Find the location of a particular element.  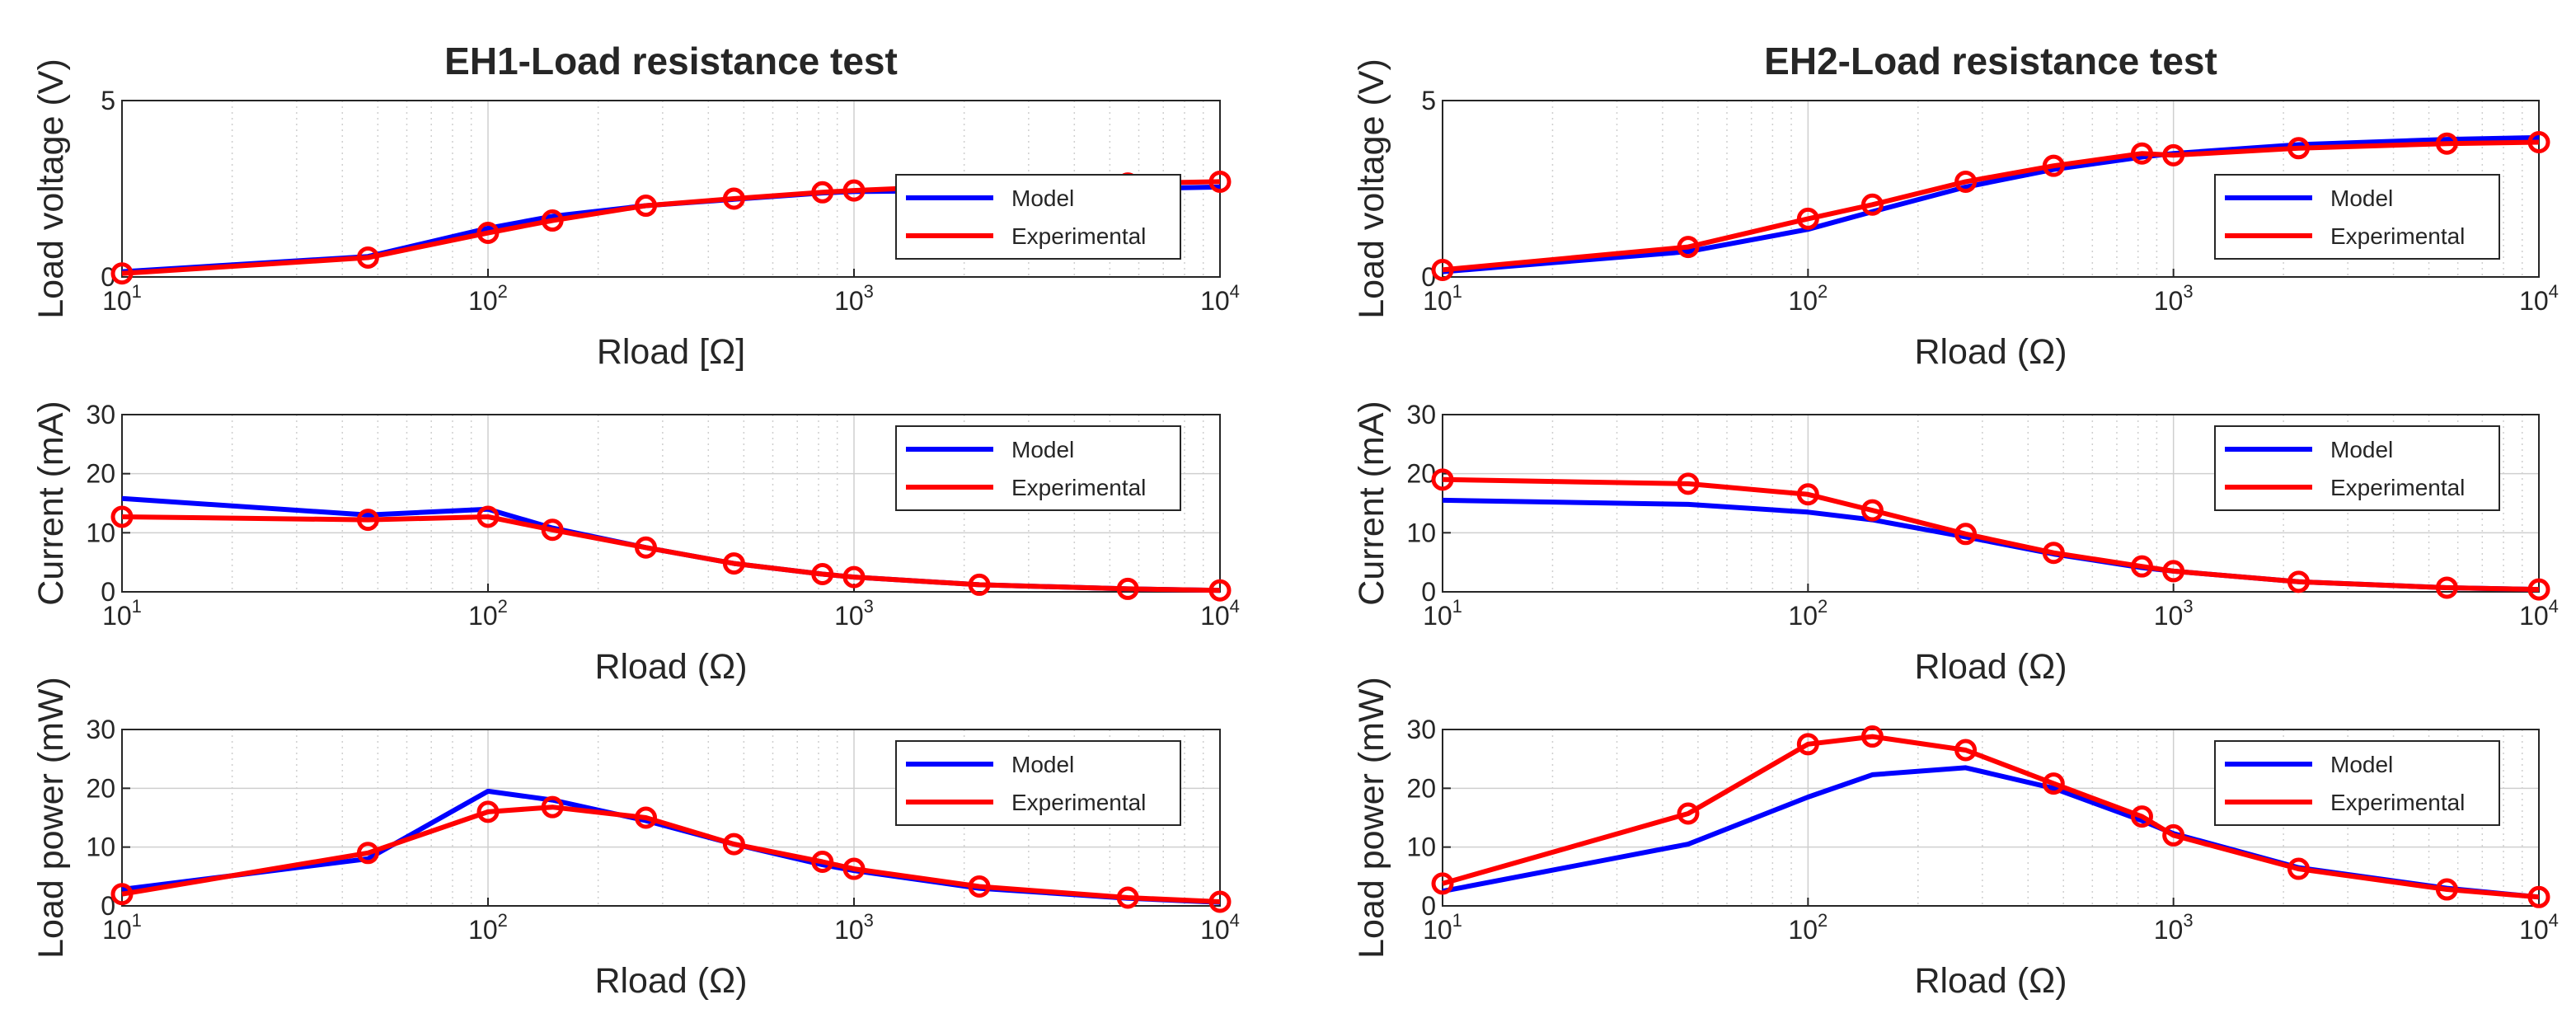

y-tick-label: 5 is located at coordinates (1428, 100).